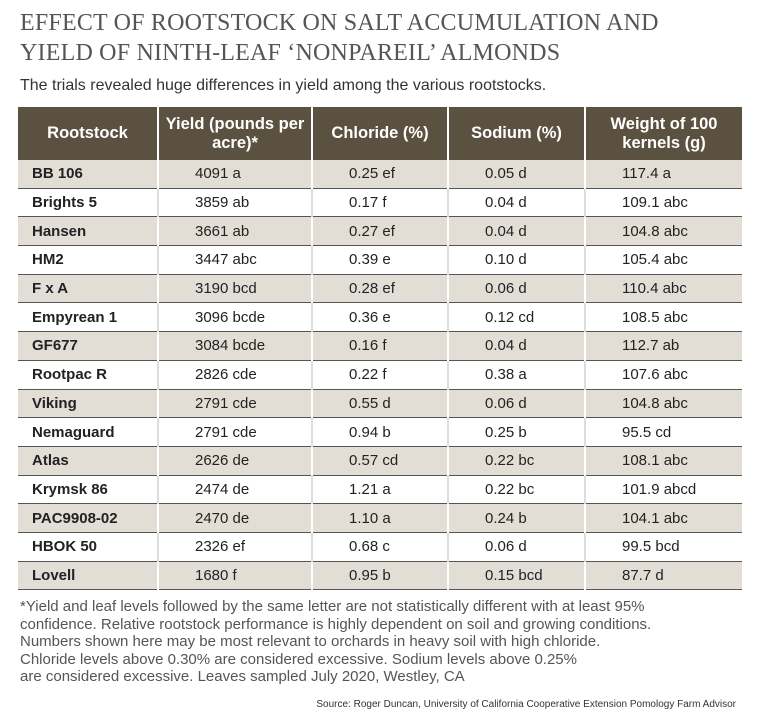 This screenshot has height=720, width=758. Describe the element at coordinates (234, 317) in the screenshot. I see `table-cell: 3096 bcde` at that location.